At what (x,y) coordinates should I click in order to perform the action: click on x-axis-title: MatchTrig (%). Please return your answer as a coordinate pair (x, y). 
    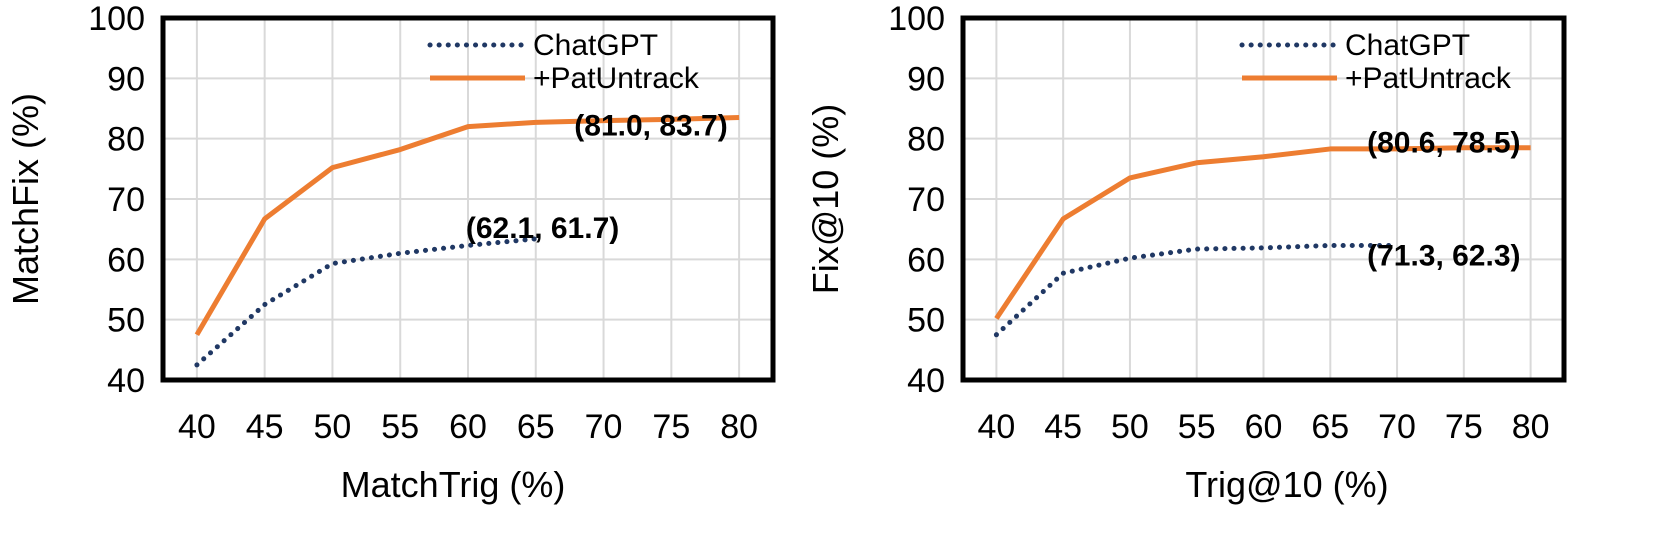
    Looking at the image, I should click on (453, 484).